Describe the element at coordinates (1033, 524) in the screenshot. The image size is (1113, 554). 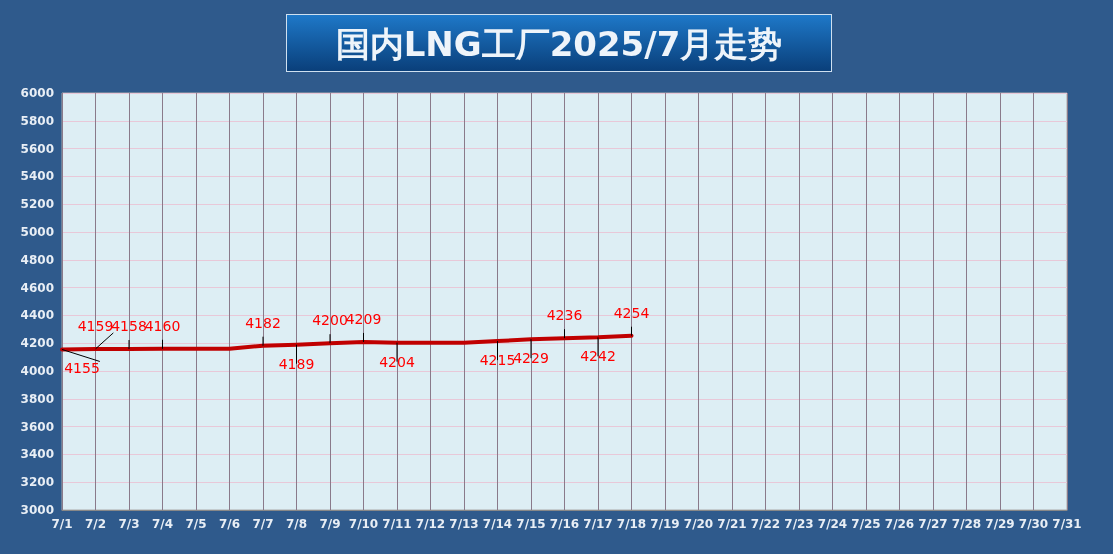
I see `x-tick-label: 7/30` at that location.